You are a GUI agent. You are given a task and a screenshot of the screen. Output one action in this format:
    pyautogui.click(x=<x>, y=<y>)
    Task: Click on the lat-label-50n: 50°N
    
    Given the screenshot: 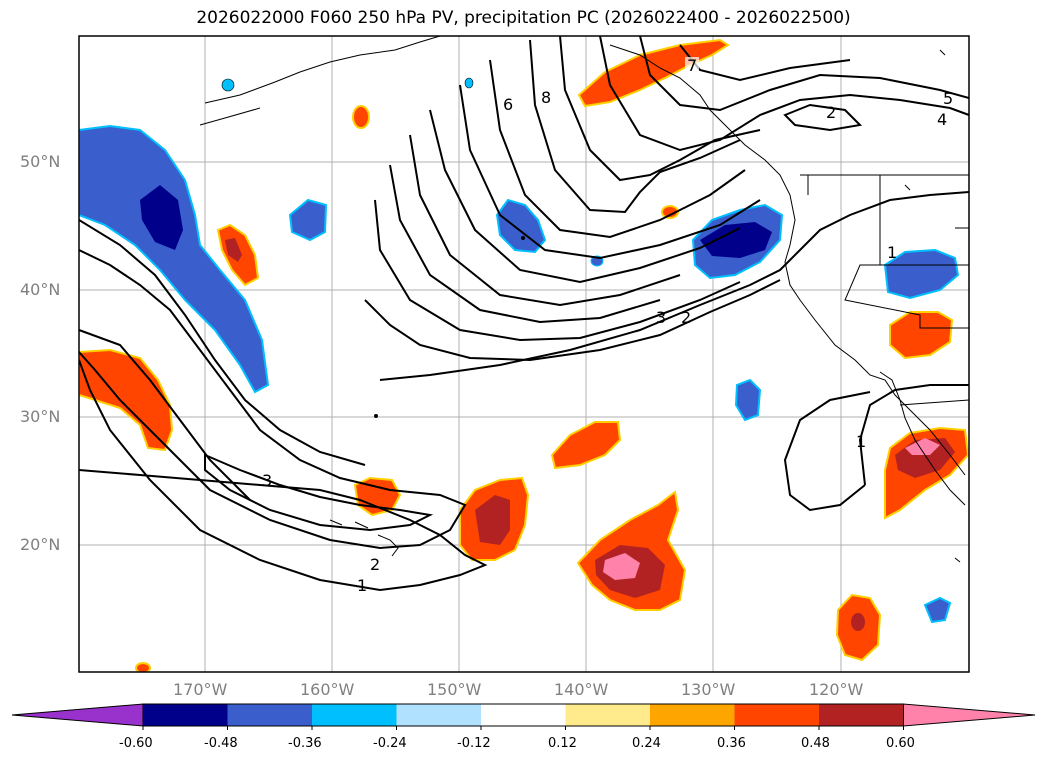 What is the action you would take?
    pyautogui.click(x=40, y=161)
    